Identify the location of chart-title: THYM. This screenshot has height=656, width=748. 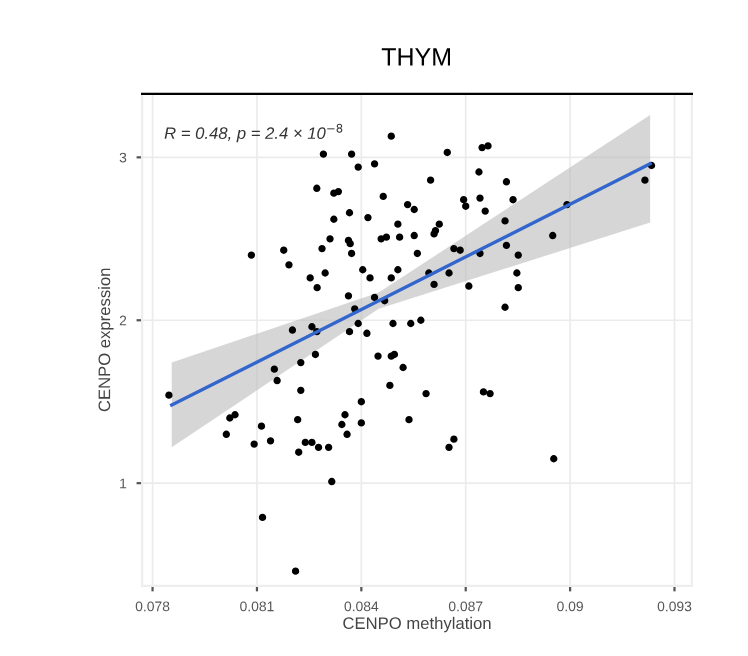
(415, 57).